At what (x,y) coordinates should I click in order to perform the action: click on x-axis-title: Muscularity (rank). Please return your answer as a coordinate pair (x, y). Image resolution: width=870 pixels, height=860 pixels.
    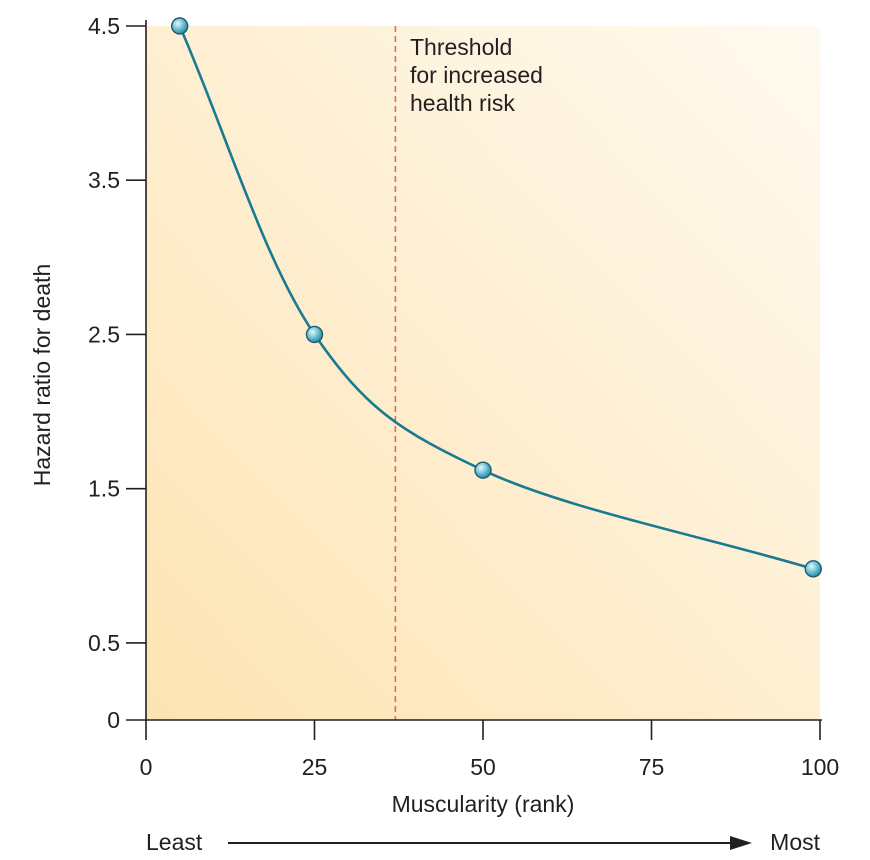
    Looking at the image, I should click on (483, 804).